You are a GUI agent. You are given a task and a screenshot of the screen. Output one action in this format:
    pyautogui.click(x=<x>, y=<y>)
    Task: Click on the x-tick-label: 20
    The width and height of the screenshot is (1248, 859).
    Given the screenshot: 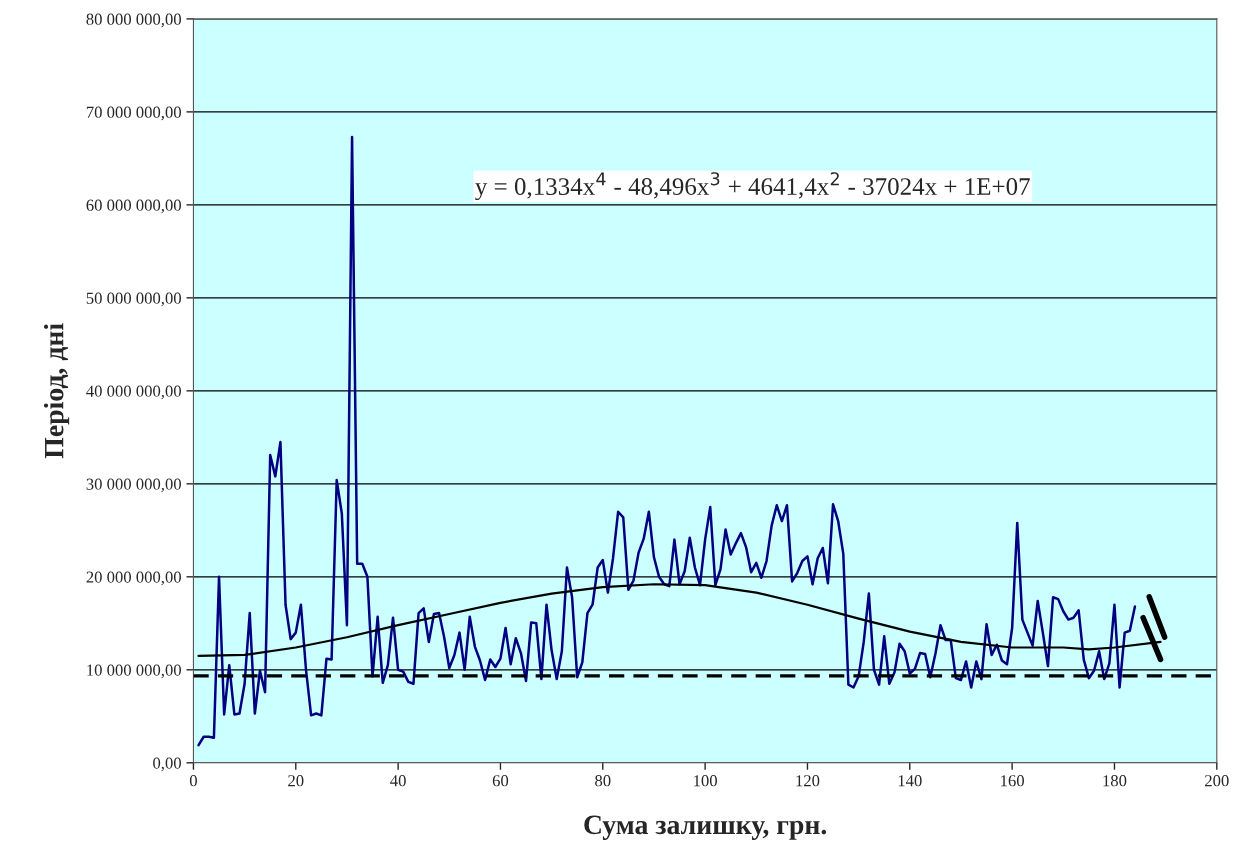 What is the action you would take?
    pyautogui.click(x=296, y=781)
    